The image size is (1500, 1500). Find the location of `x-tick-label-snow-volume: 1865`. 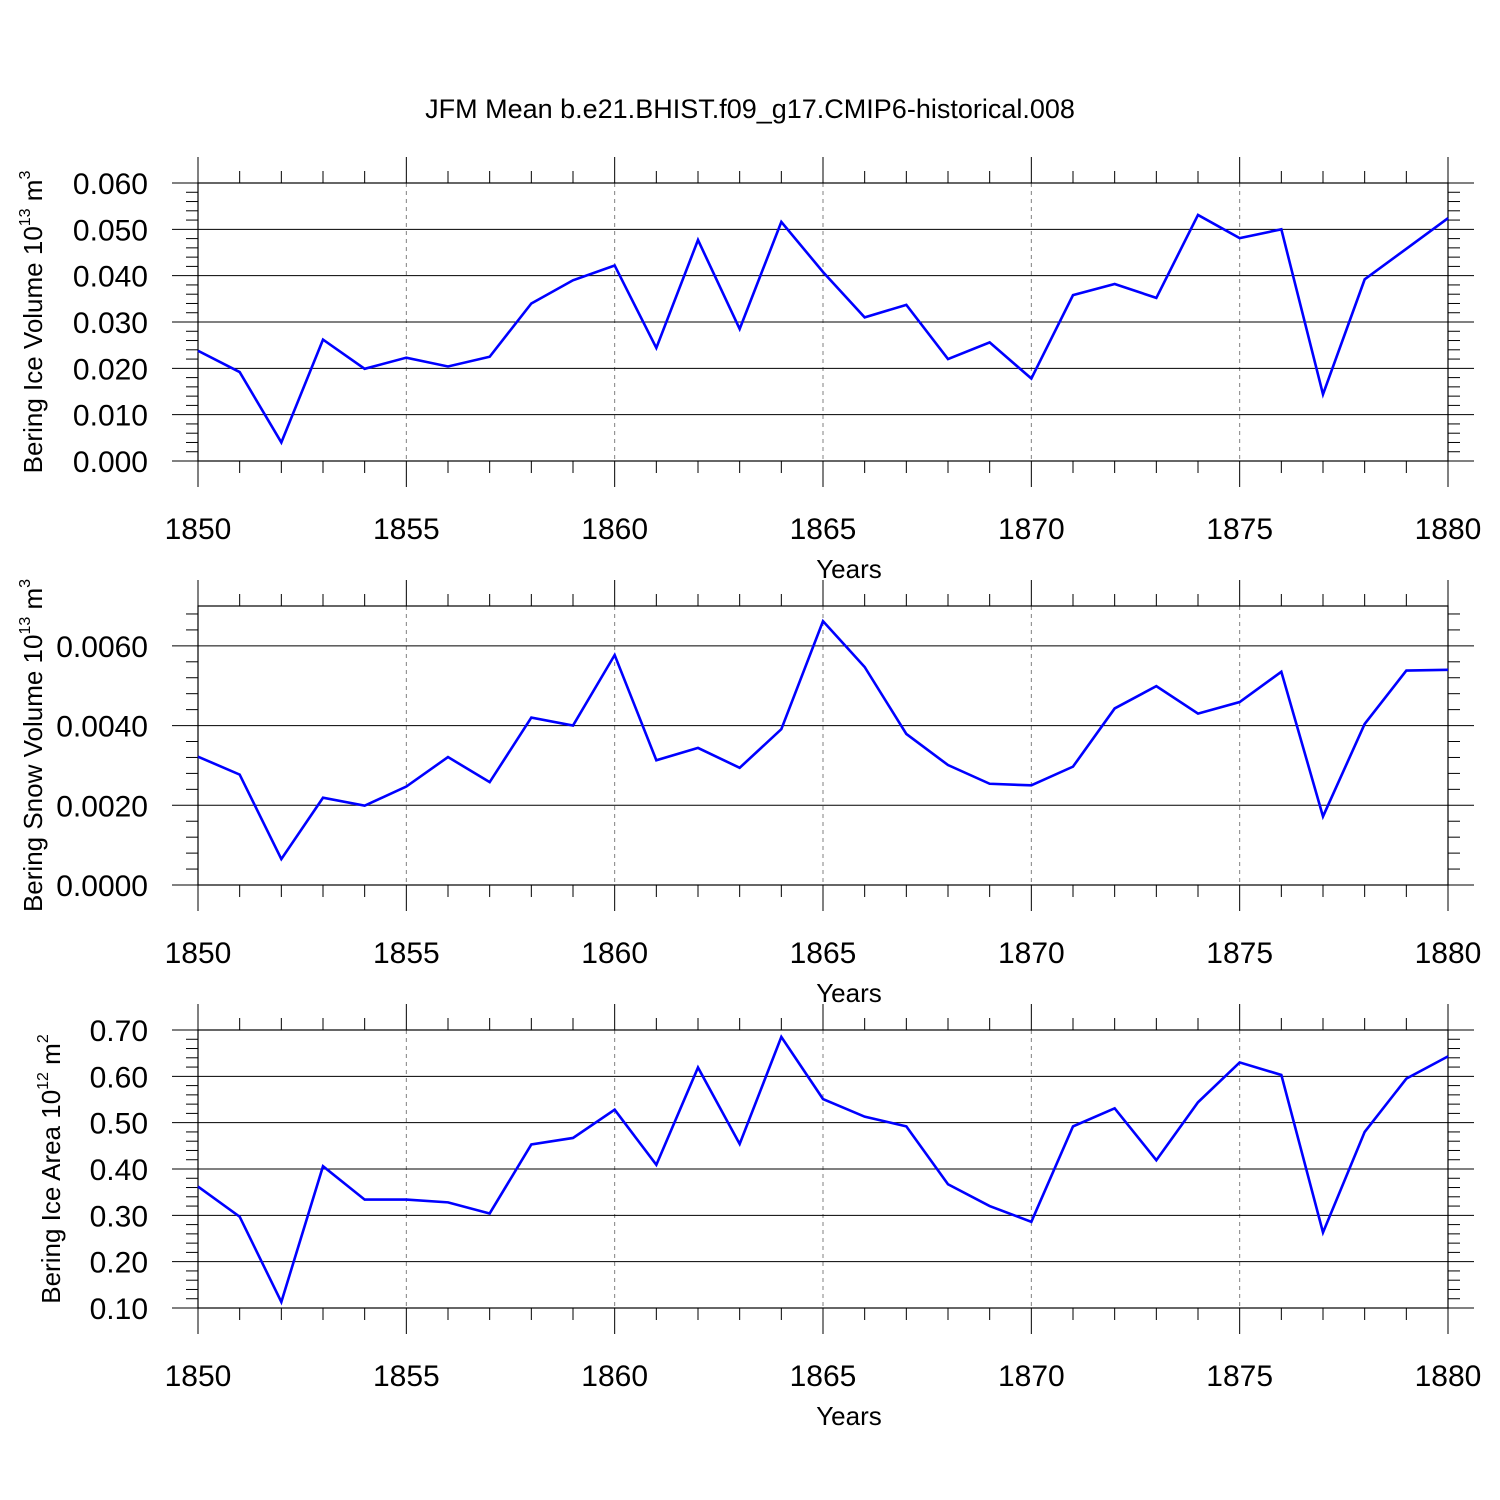

x-tick-label-snow-volume: 1865 is located at coordinates (823, 953).